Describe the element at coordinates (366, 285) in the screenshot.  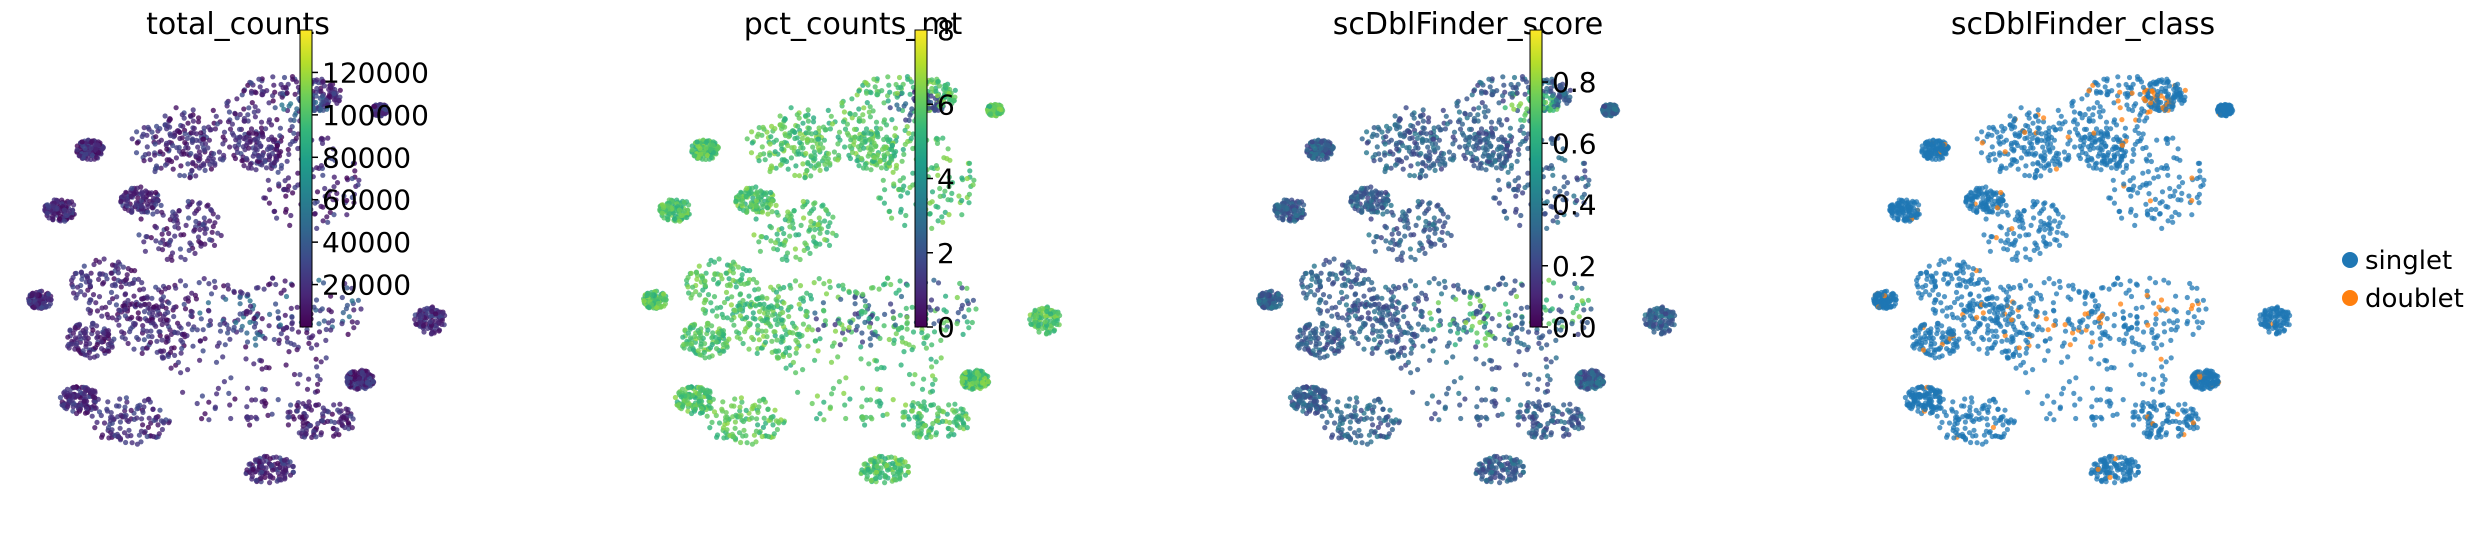
I see `colorbar-tick-label: 20000` at that location.